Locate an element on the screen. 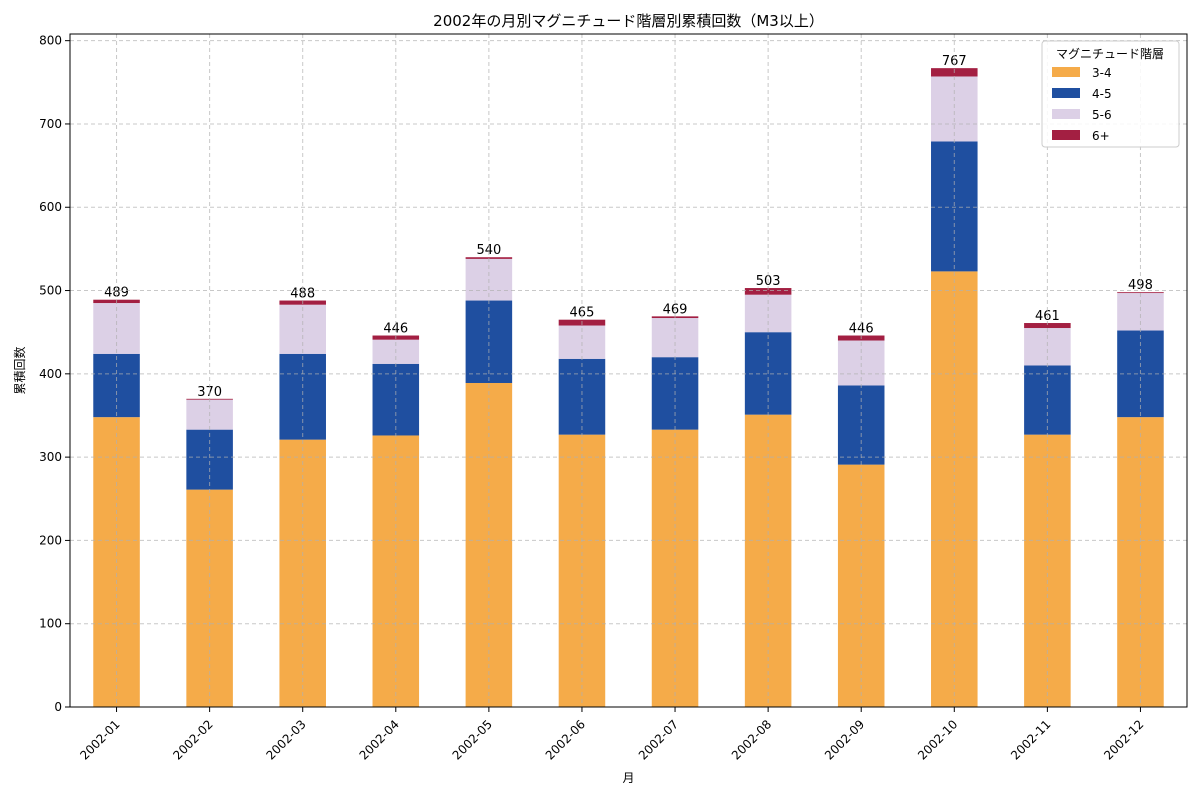 This screenshot has width=1200, height=804. legend-swatch-6+ is located at coordinates (1066, 135).